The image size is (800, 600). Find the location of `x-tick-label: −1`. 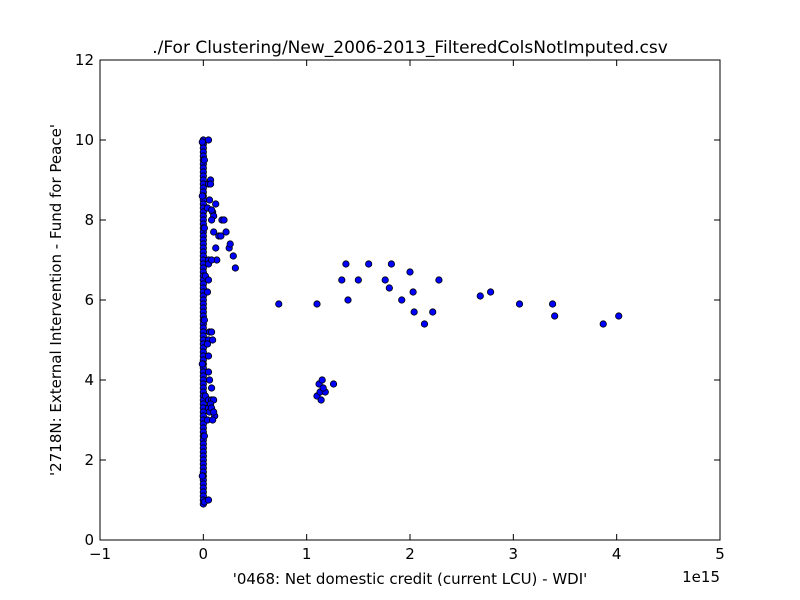

x-tick-label: −1 is located at coordinates (100, 554).